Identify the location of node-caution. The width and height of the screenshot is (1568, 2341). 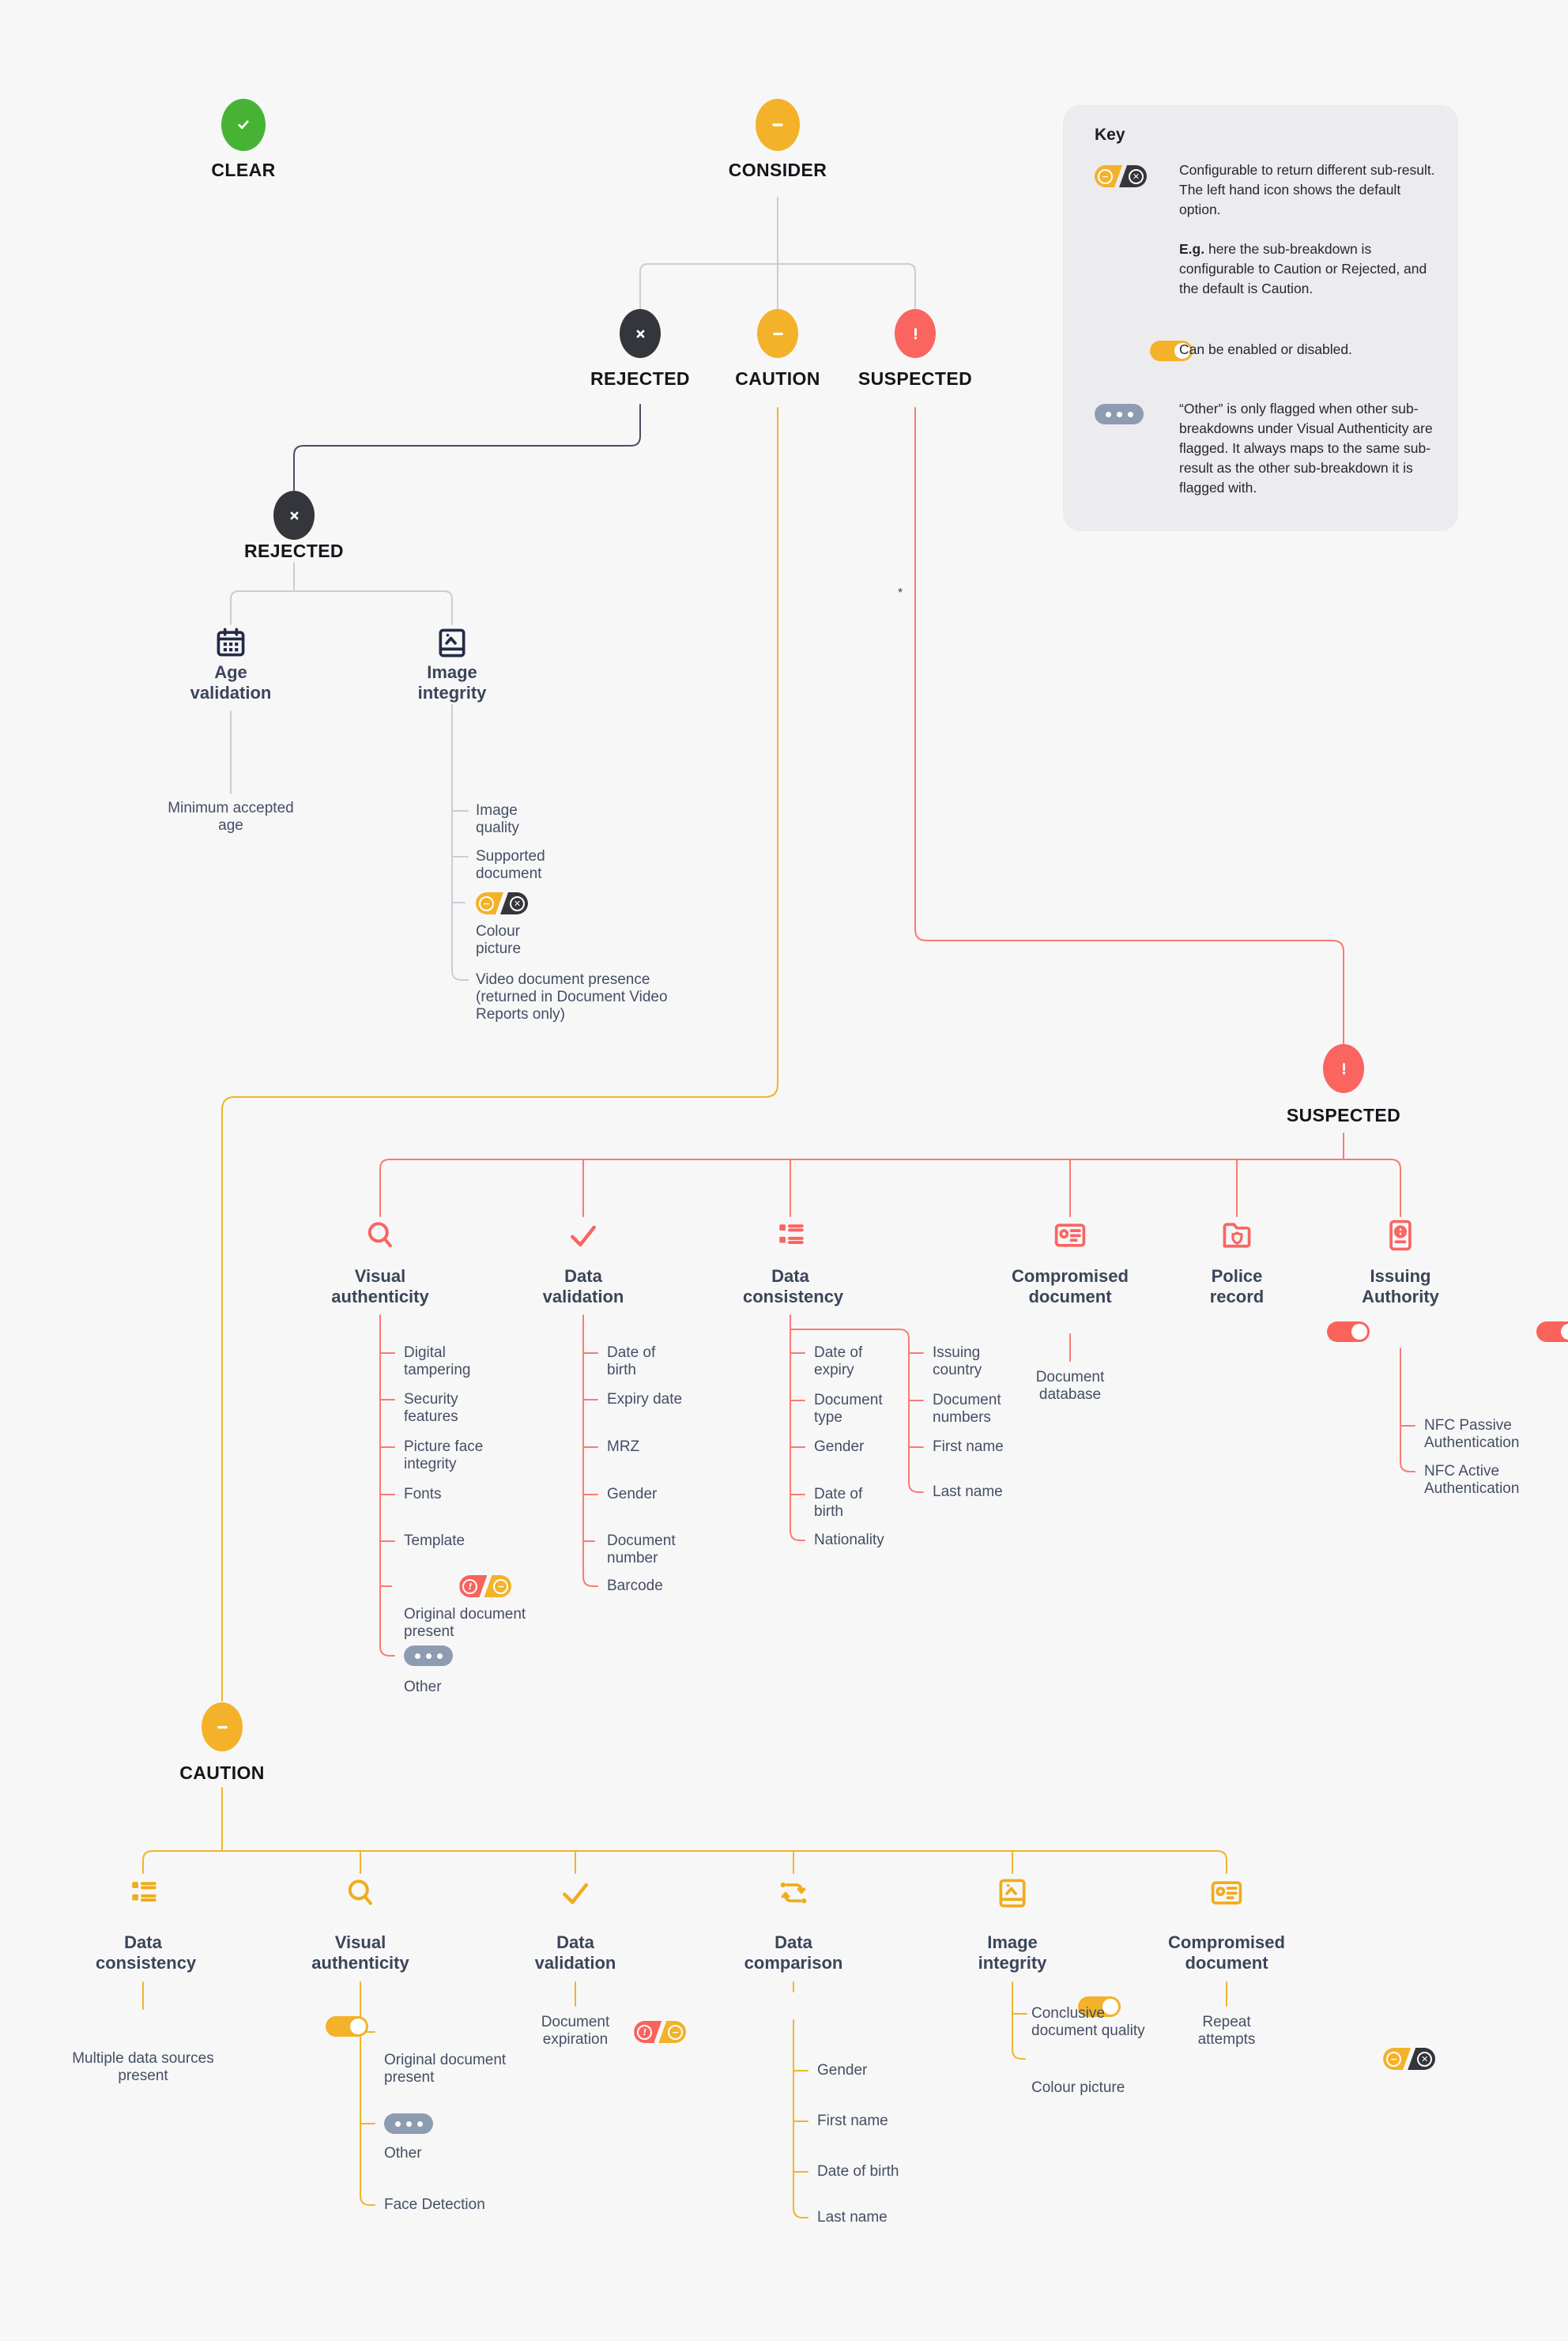
(777, 334).